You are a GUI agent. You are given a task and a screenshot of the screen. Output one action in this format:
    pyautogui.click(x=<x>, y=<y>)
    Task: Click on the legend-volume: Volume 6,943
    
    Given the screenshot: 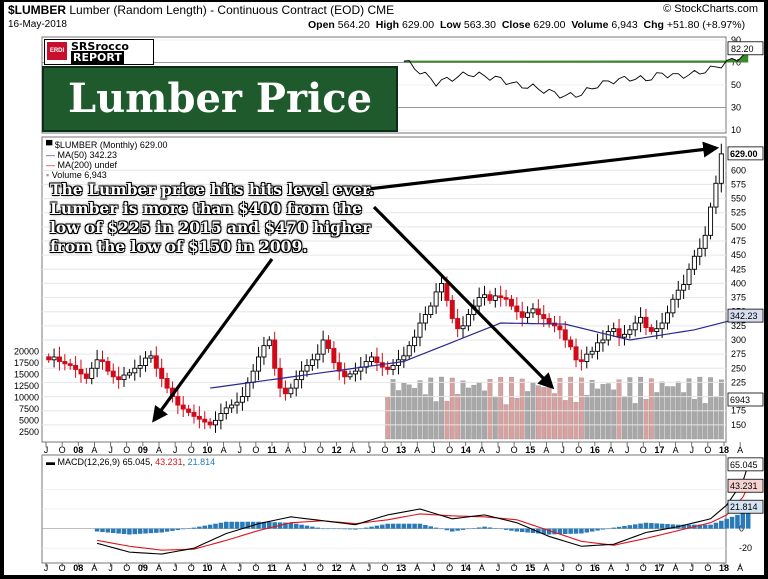 What is the action you would take?
    pyautogui.click(x=79, y=175)
    